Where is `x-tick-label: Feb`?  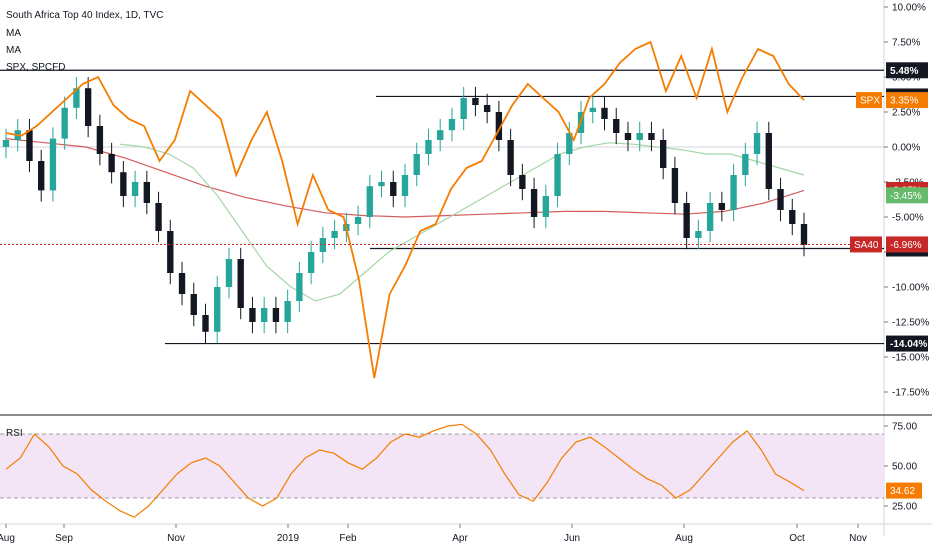 x-tick-label: Feb is located at coordinates (348, 538).